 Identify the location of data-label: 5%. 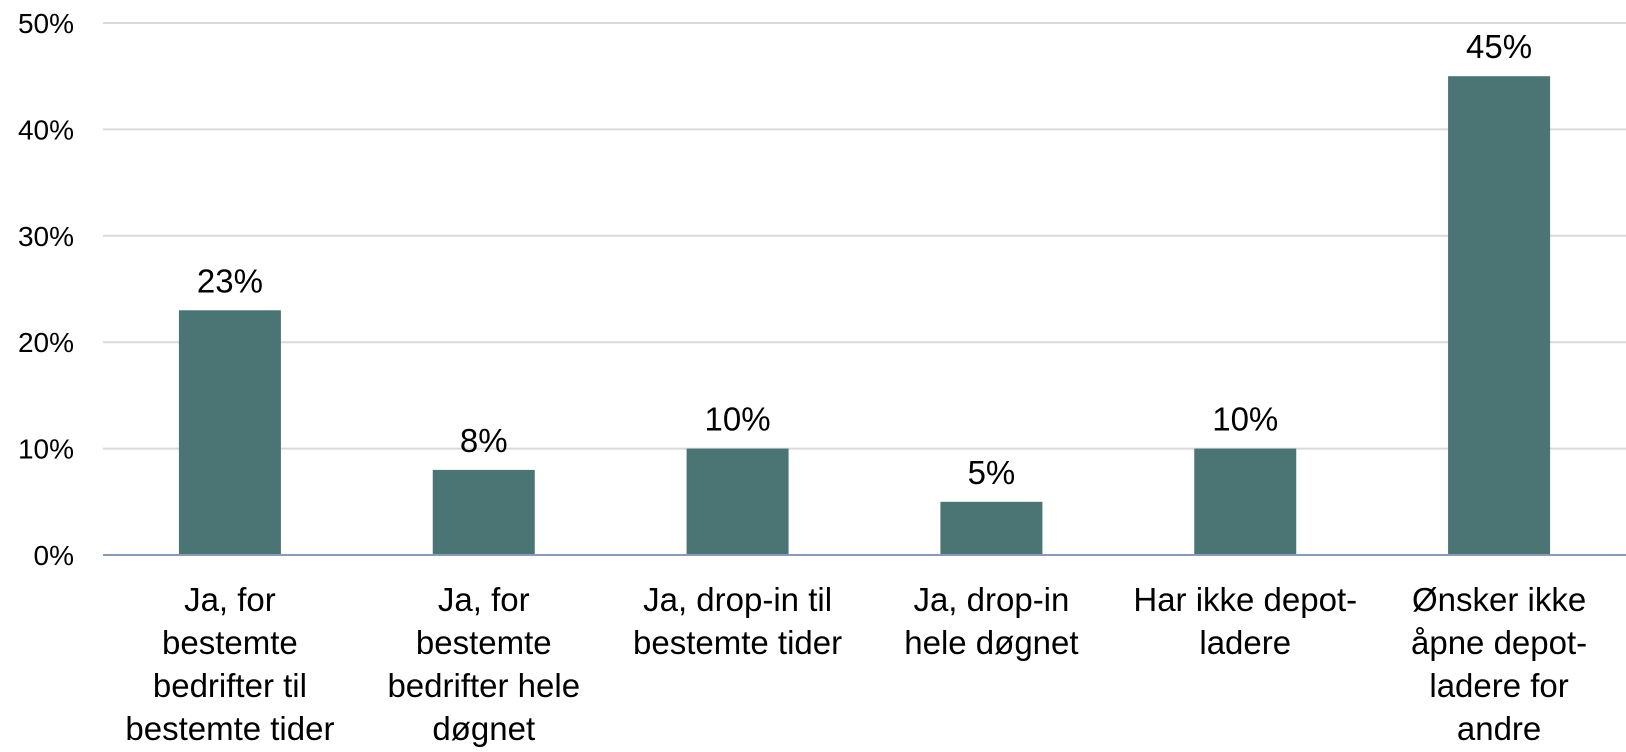
(992, 472).